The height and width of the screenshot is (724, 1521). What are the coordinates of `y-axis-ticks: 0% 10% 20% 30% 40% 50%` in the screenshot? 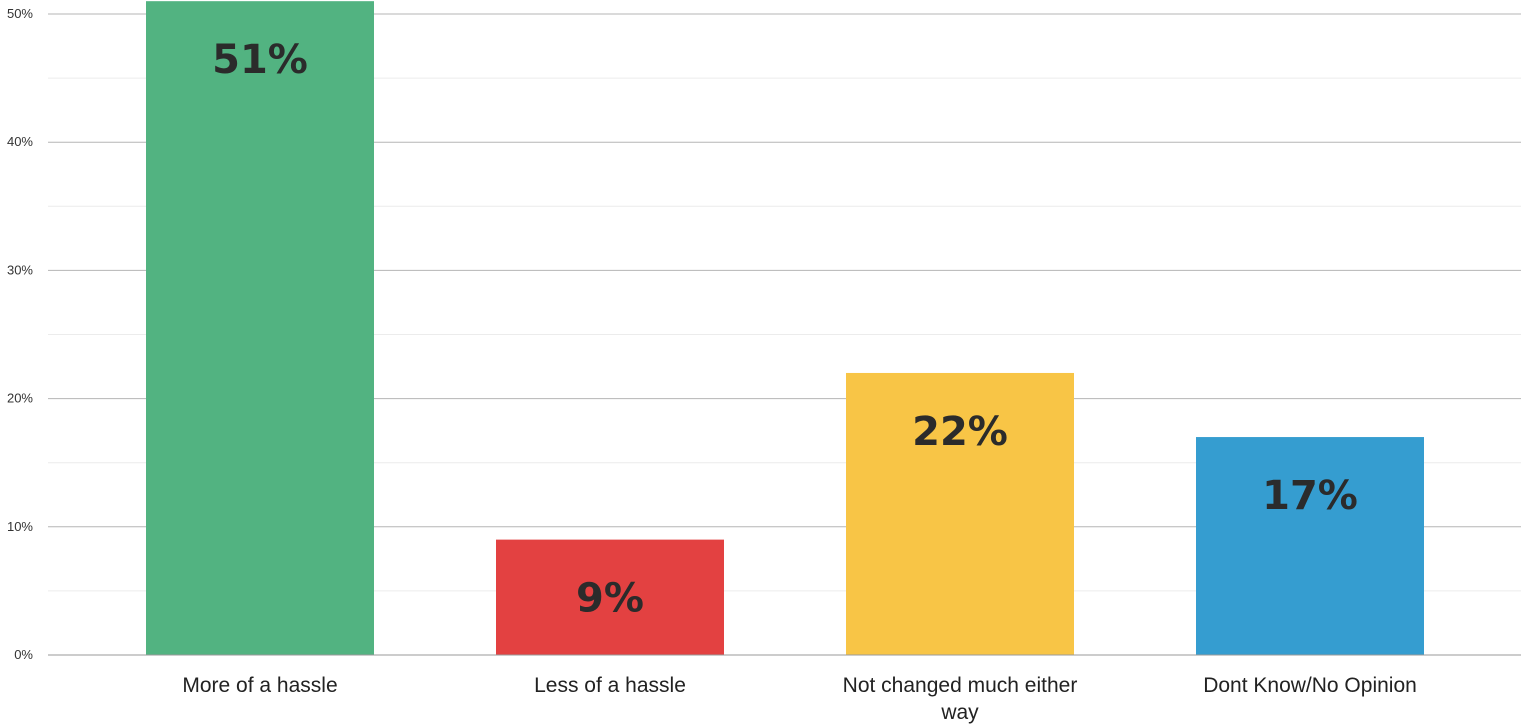 It's located at (20, 334).